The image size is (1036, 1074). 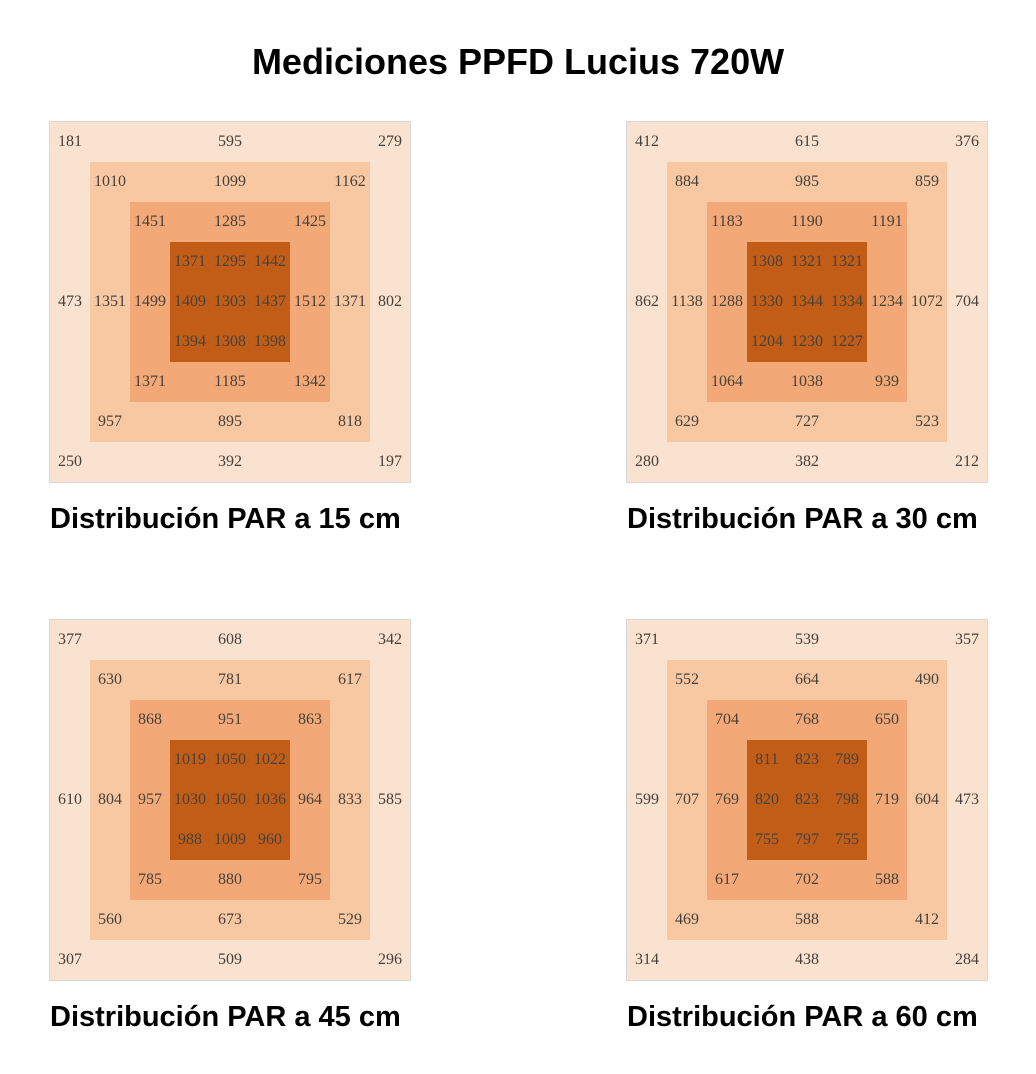 What do you see at coordinates (70, 799) in the screenshot?
I see `ppfd-value: 610` at bounding box center [70, 799].